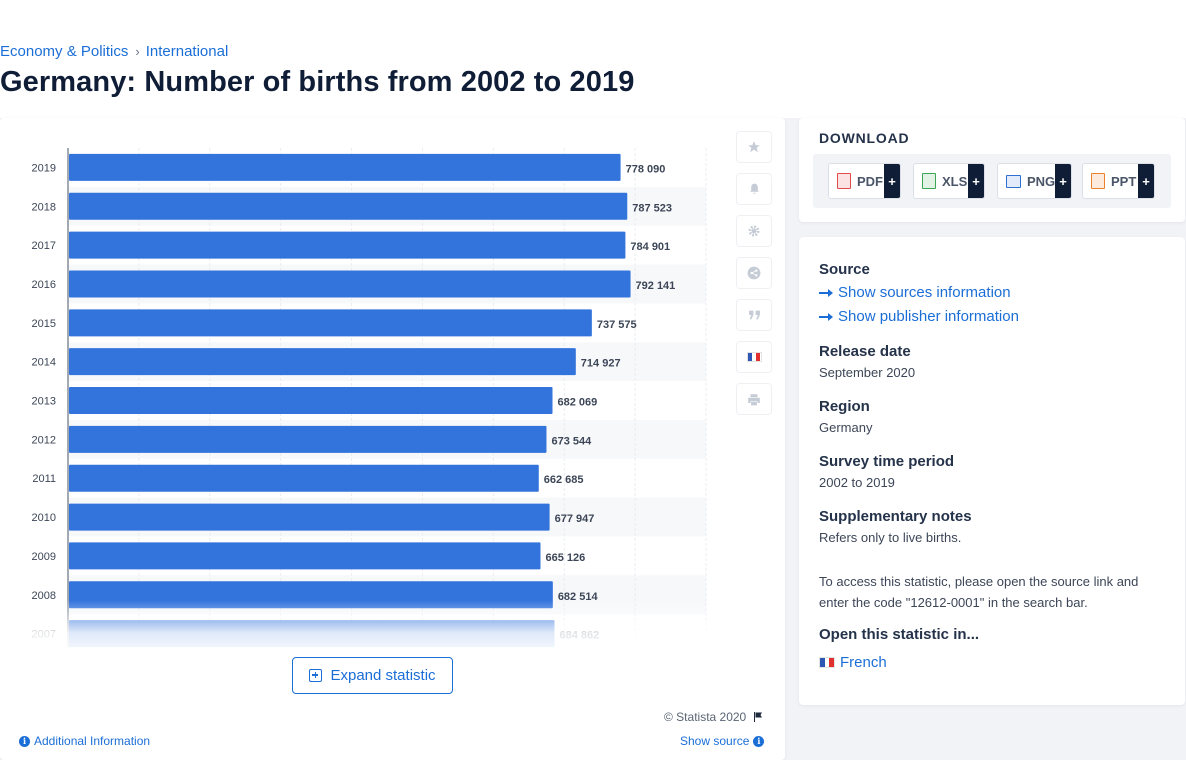 Image resolution: width=1186 pixels, height=760 pixels. Describe the element at coordinates (44, 479) in the screenshot. I see `category-label: 2011` at that location.